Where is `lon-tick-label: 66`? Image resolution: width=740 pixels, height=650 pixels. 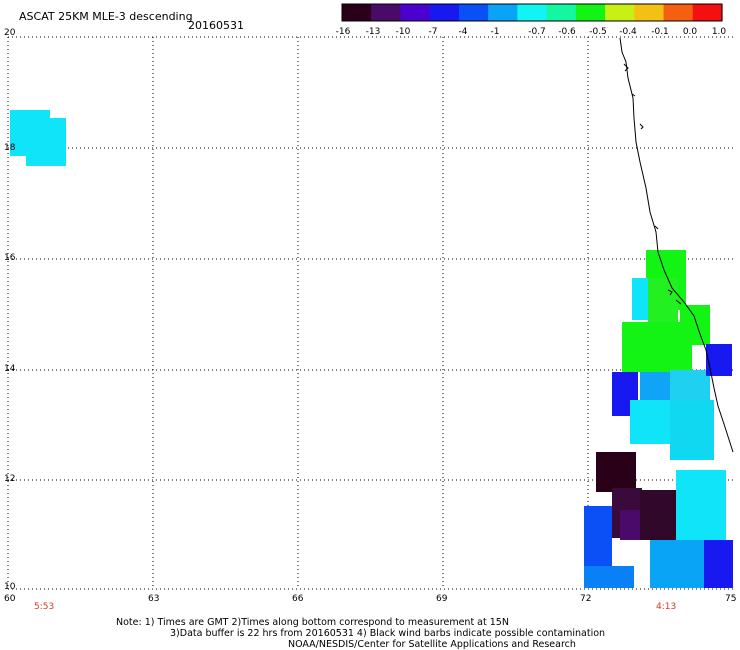 lon-tick-label: 66 is located at coordinates (298, 599).